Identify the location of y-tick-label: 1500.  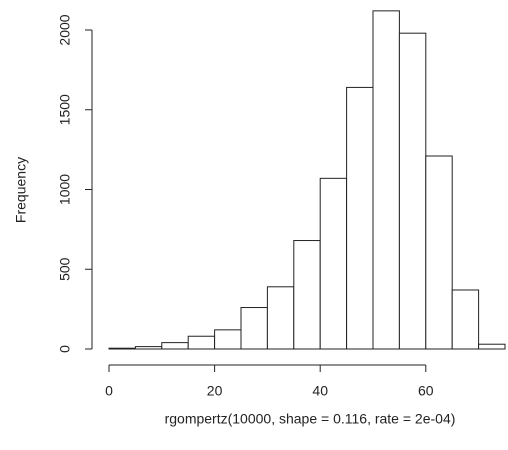
(65, 109).